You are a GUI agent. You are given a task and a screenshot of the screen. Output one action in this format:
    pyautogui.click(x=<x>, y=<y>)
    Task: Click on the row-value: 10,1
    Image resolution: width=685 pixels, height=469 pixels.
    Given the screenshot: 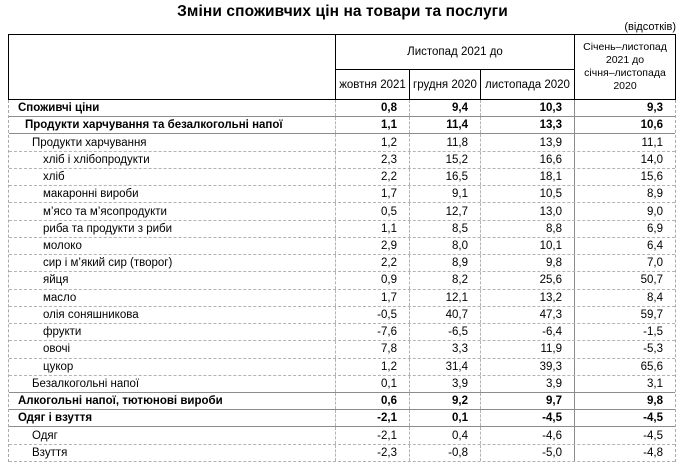 What is the action you would take?
    pyautogui.click(x=528, y=246)
    